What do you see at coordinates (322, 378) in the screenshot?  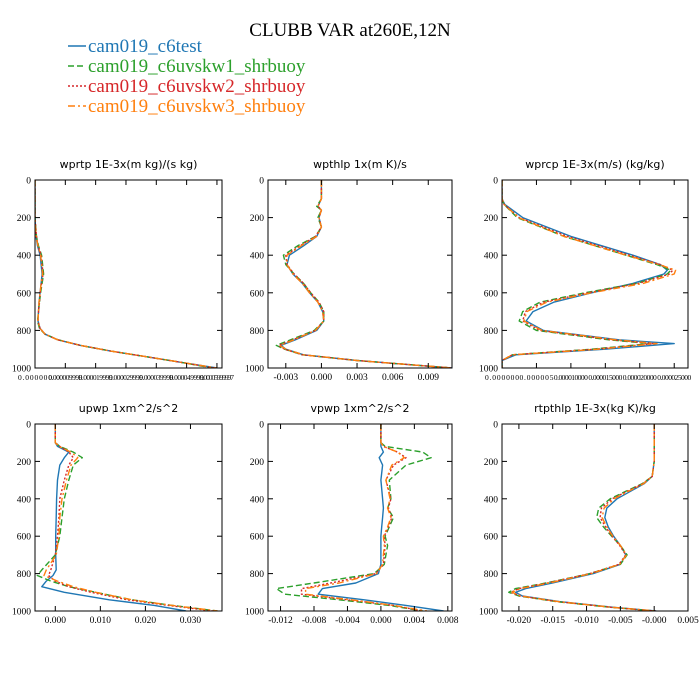 I see `x-tick-label: 0.000` at bounding box center [322, 378].